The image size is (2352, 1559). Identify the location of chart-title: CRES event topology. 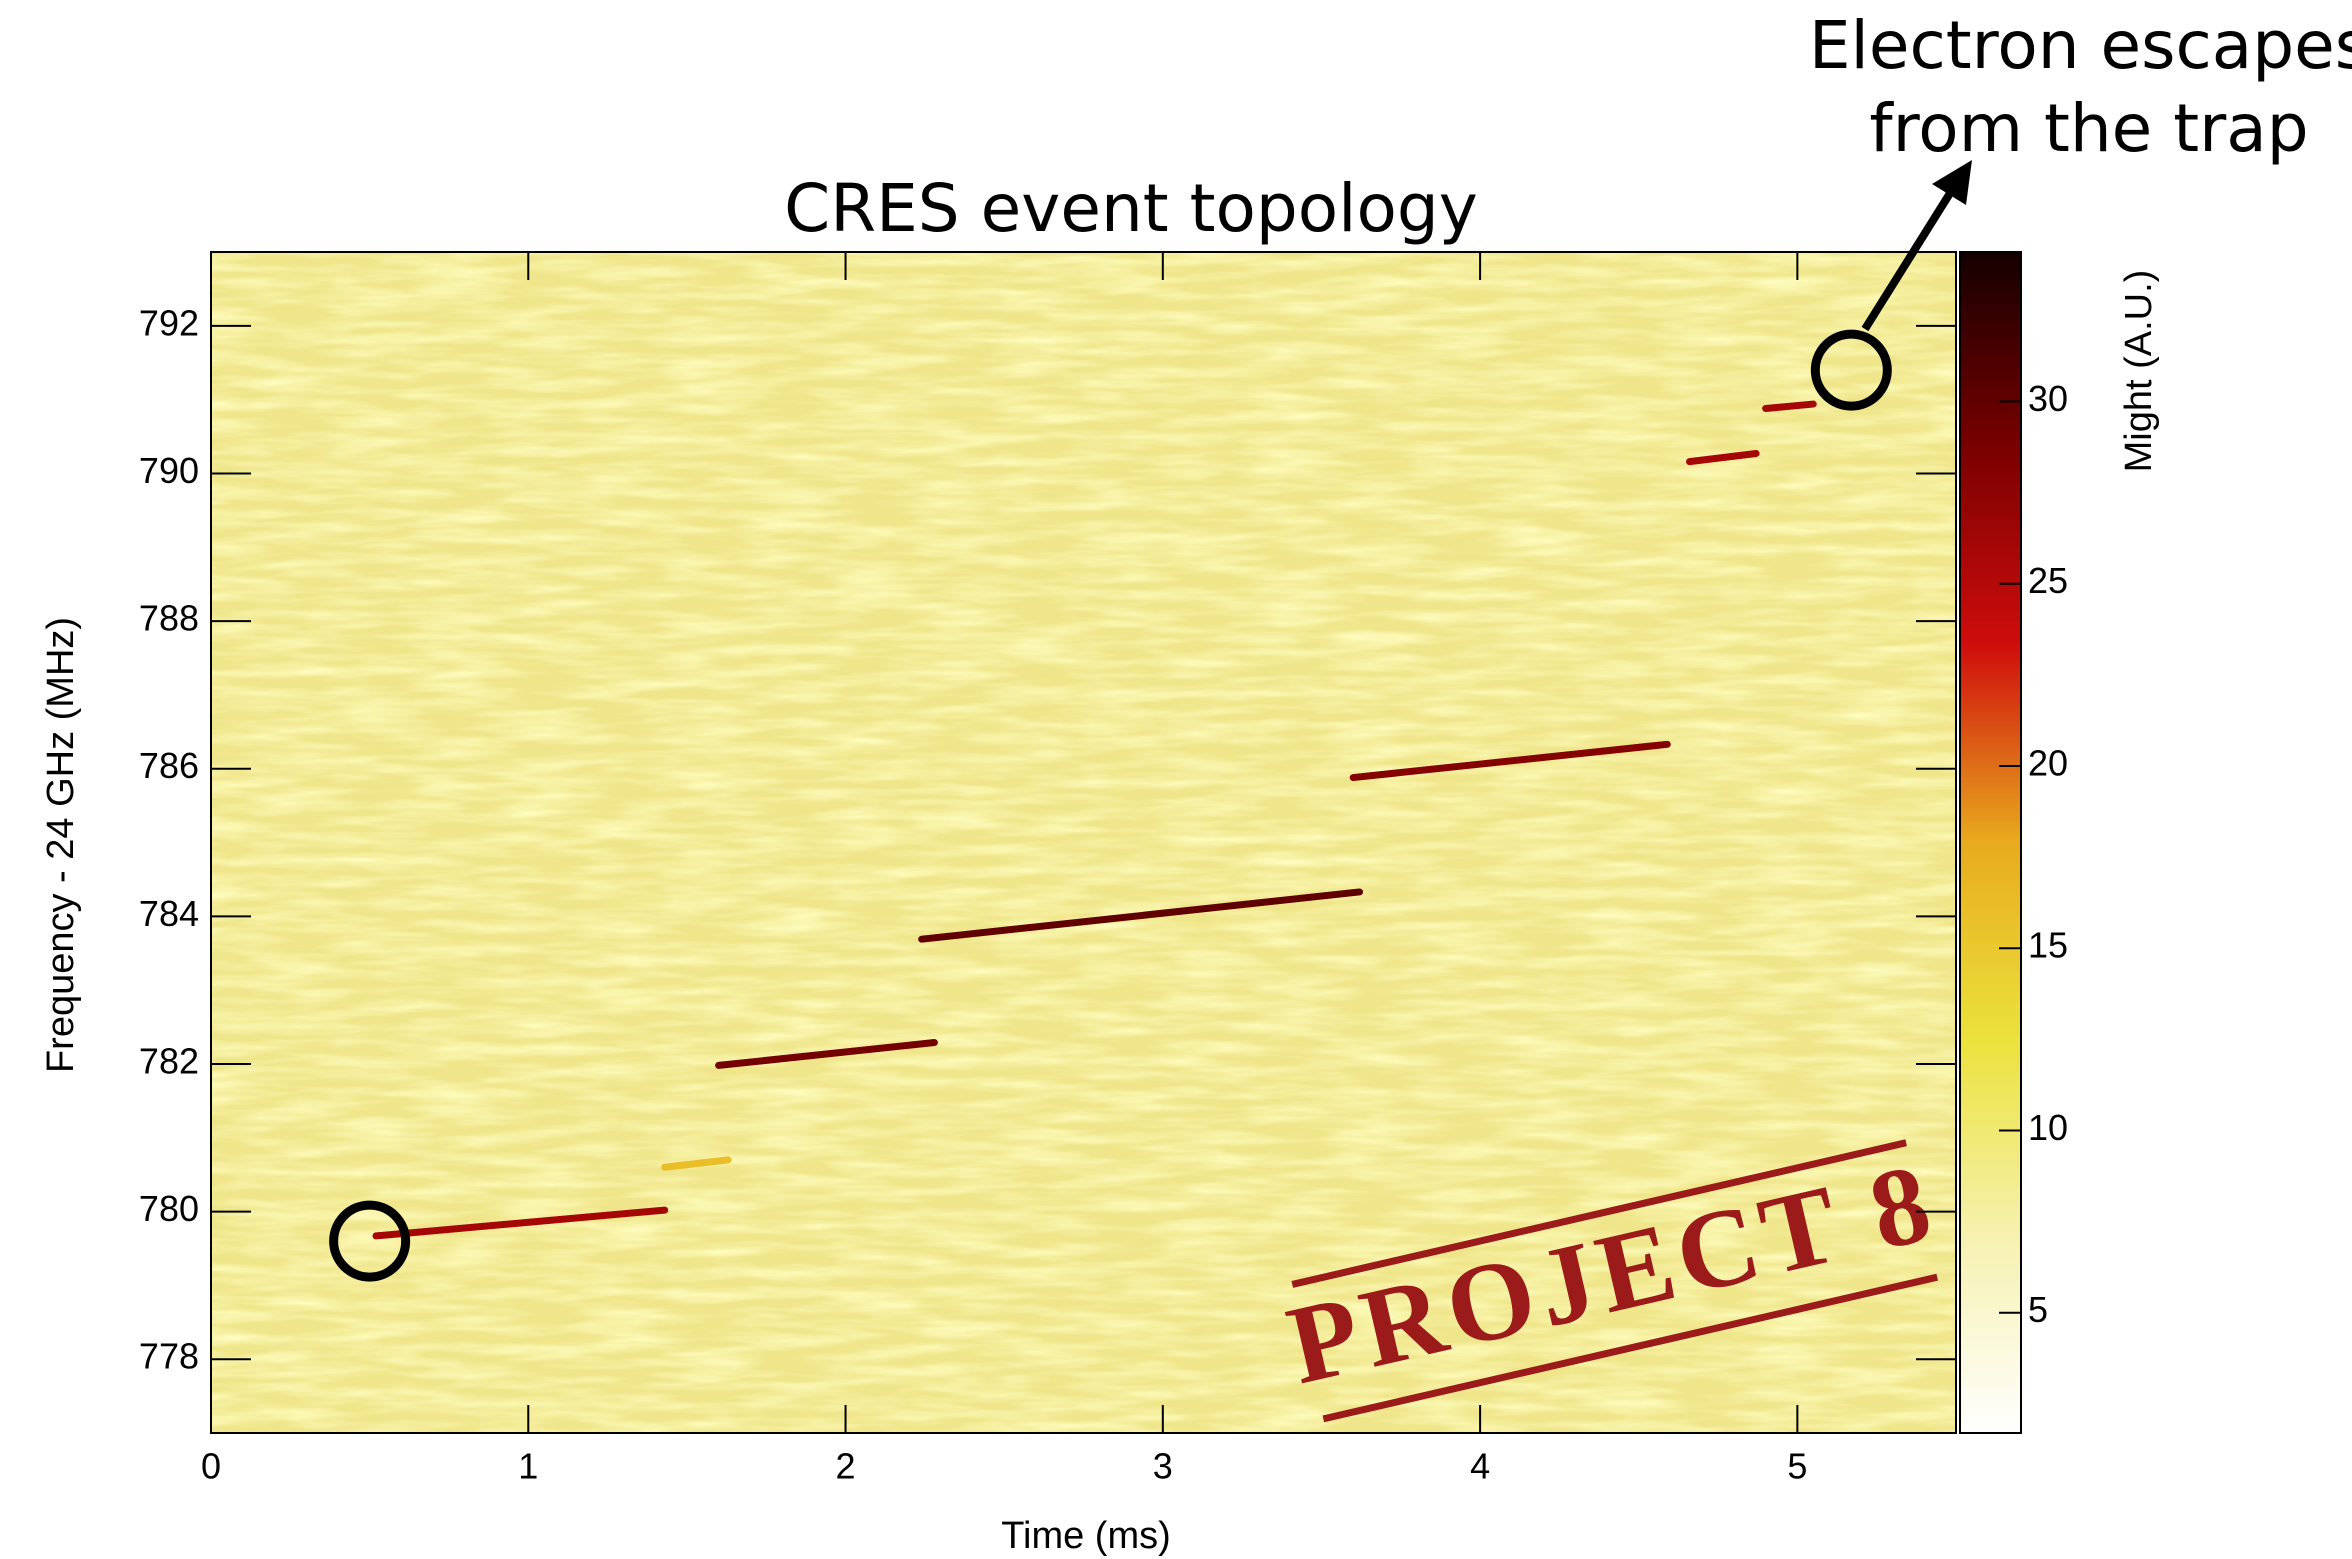
(1131, 208).